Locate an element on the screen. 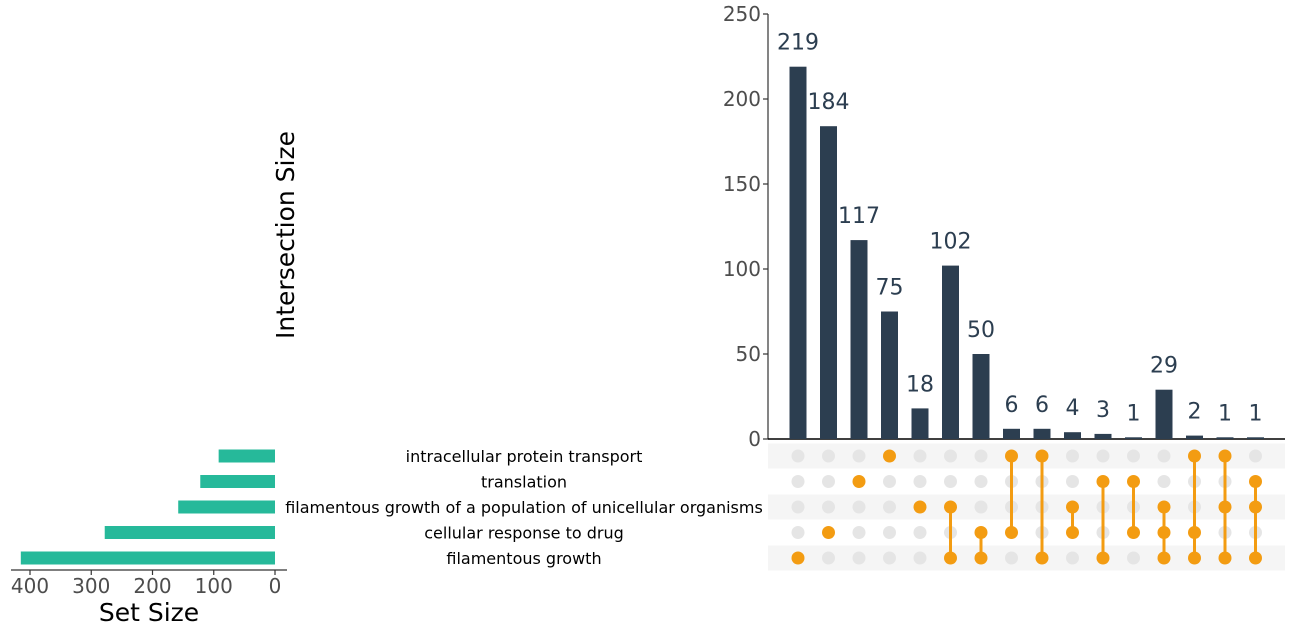 The image size is (1296, 637). set-size-tick-label: 400 is located at coordinates (30, 586).